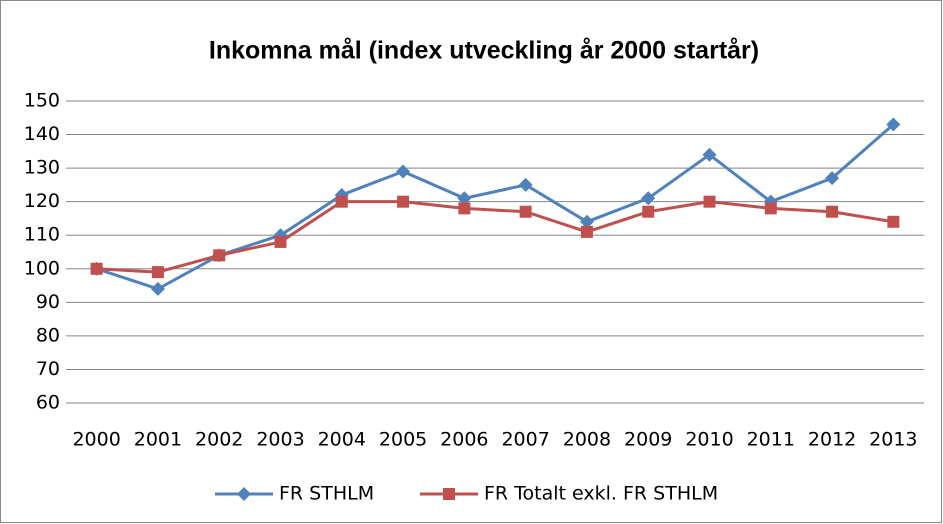 This screenshot has height=524, width=943. What do you see at coordinates (158, 440) in the screenshot?
I see `x-tick-label: 2001` at bounding box center [158, 440].